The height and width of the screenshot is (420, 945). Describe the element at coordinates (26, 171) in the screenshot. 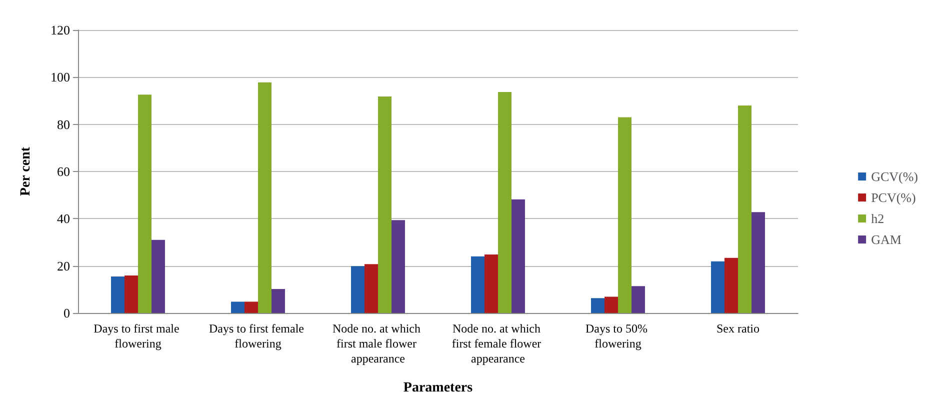

I see `y-axis-title: Per cent` at that location.